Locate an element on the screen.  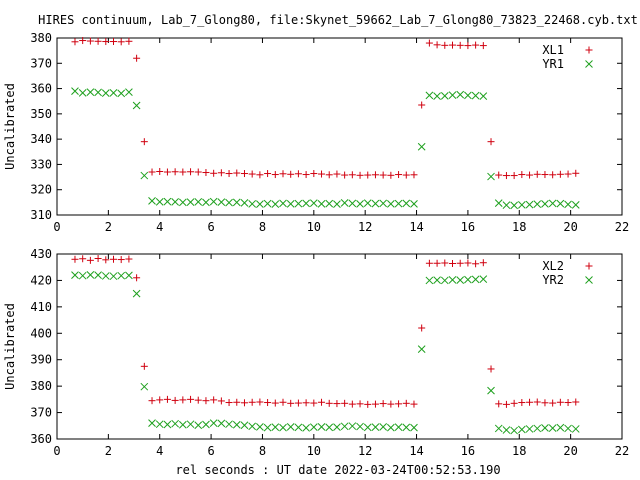
y-tick-label: 370 is located at coordinates (41, 413).